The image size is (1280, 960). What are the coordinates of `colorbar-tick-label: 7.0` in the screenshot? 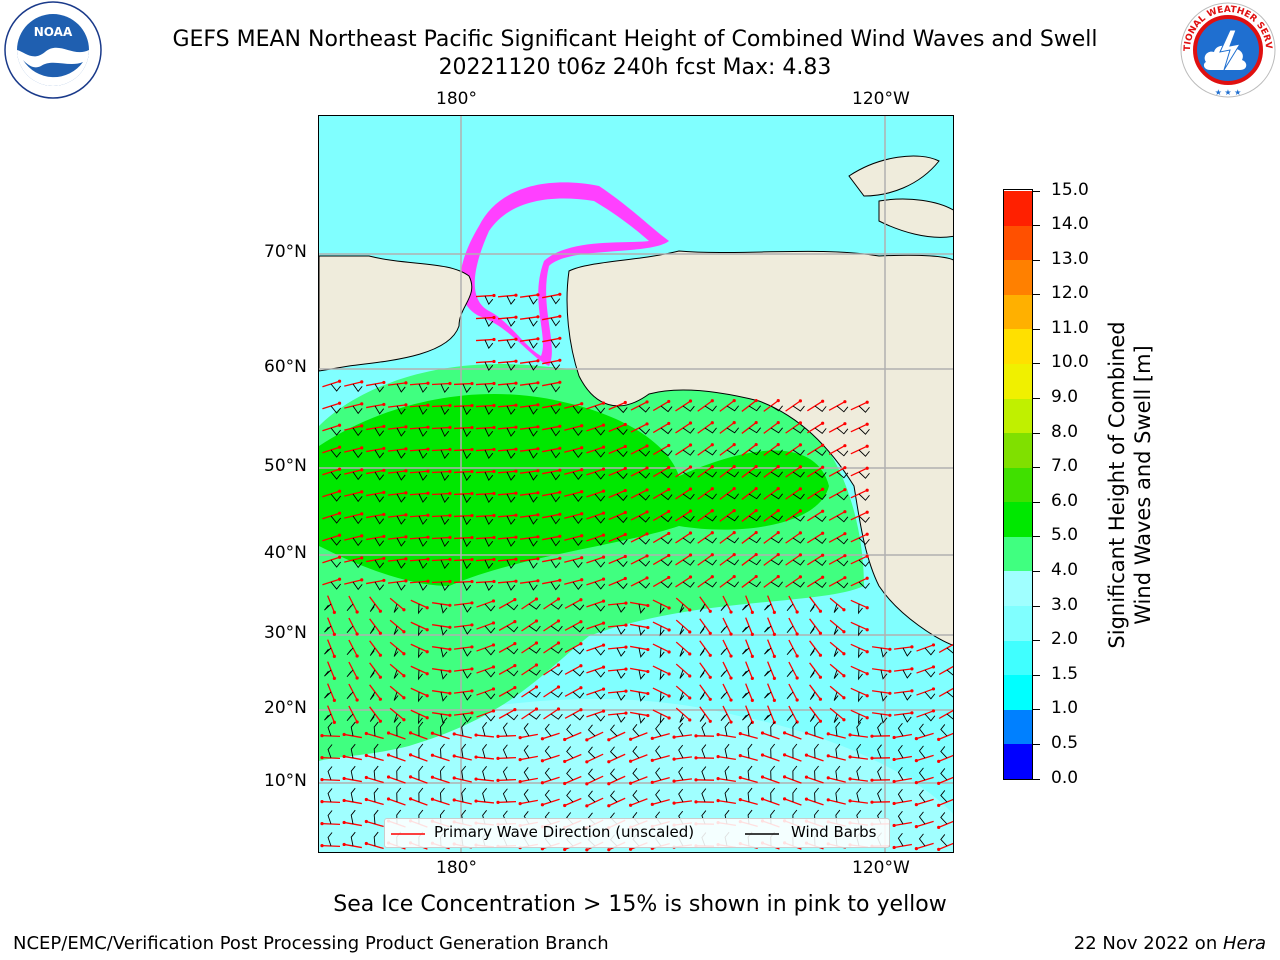 It's located at (1065, 466).